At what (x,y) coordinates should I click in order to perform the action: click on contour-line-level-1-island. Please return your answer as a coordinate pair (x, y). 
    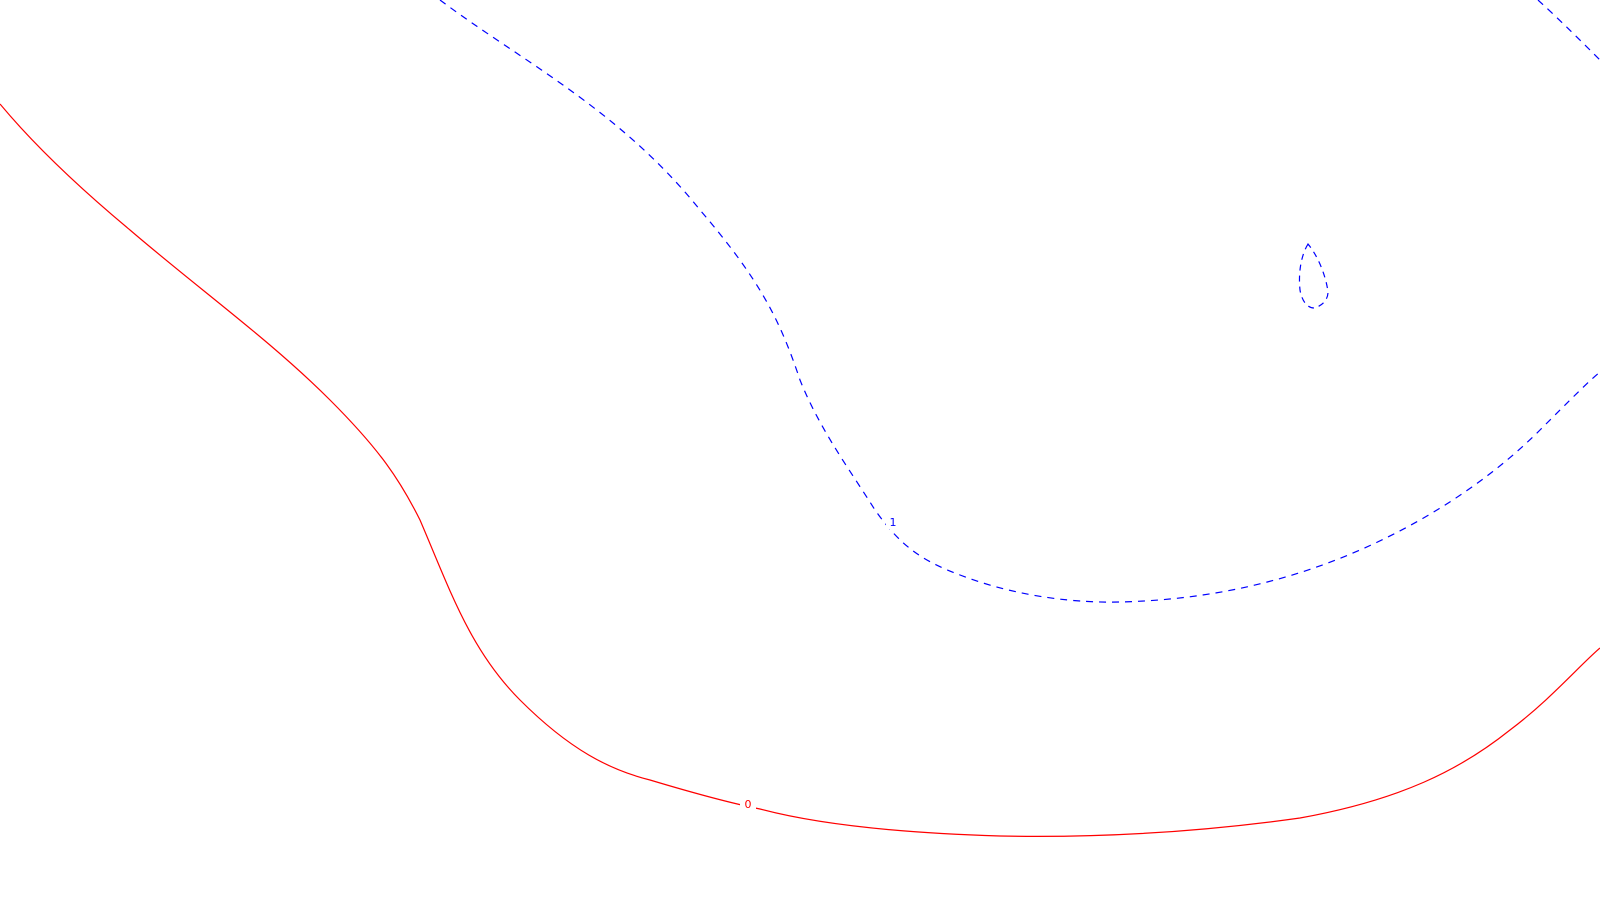
    Looking at the image, I should click on (1313, 275).